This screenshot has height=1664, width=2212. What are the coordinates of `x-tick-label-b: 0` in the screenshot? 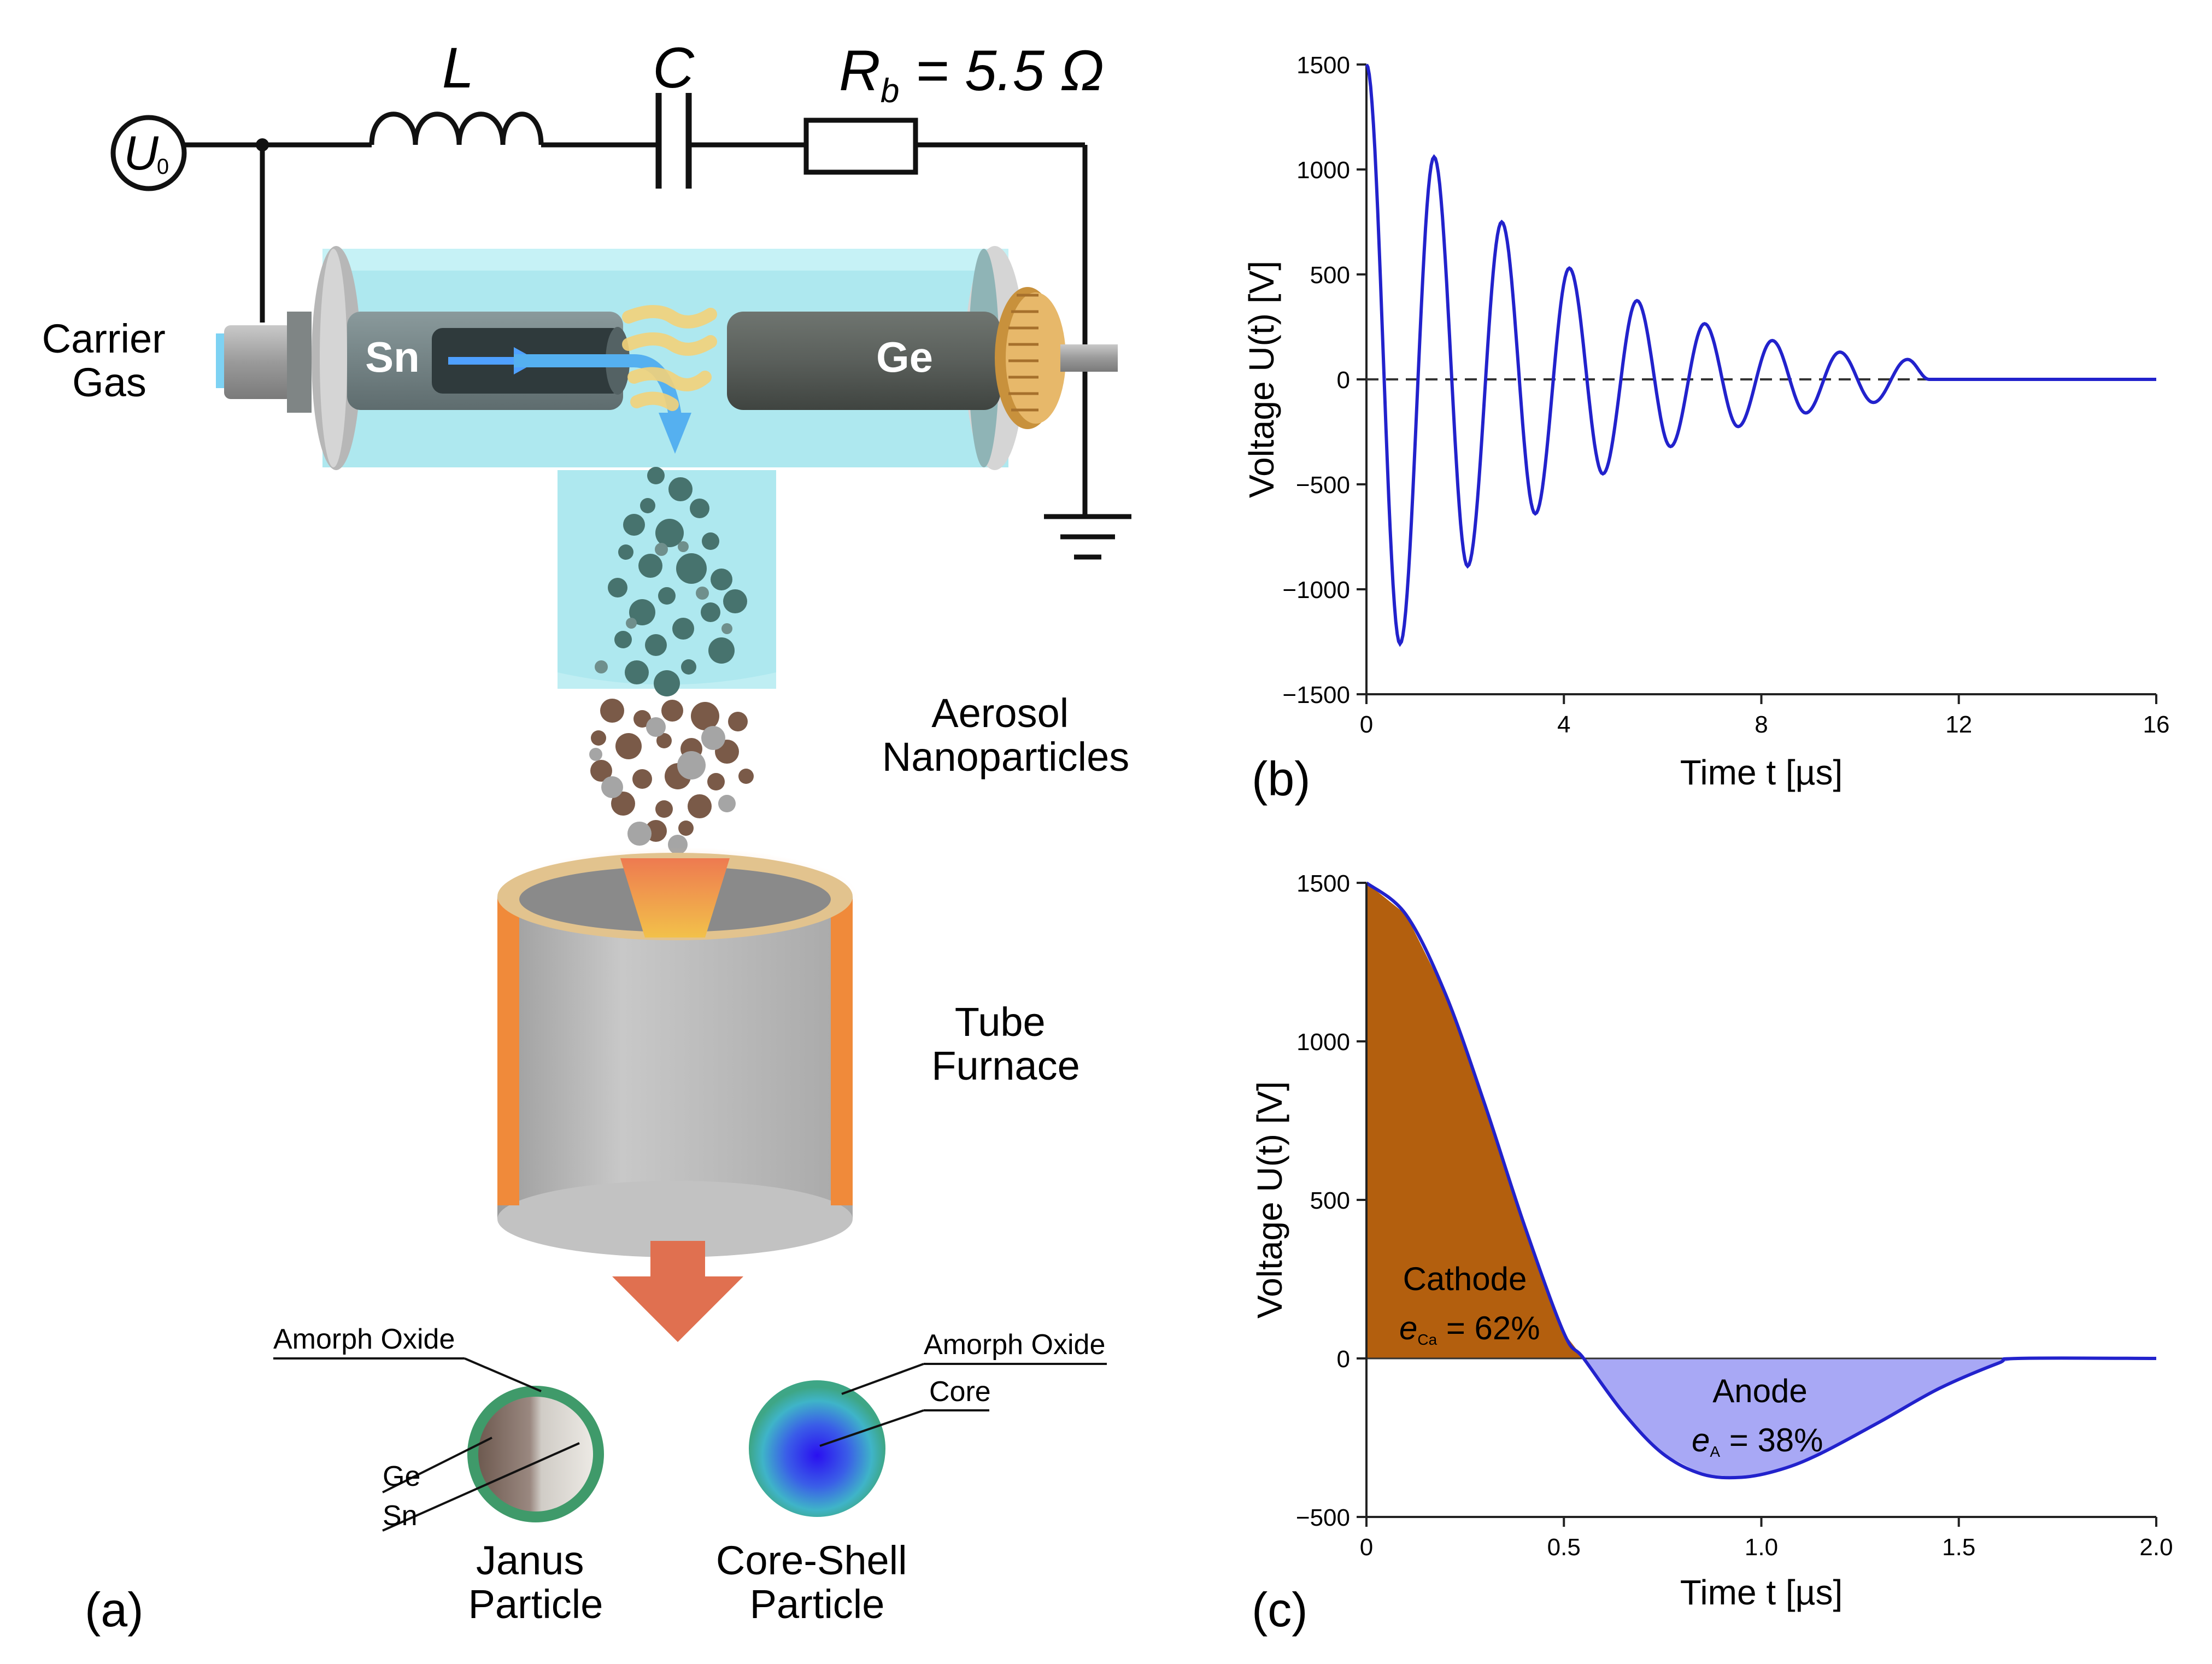 It's located at (1366, 724).